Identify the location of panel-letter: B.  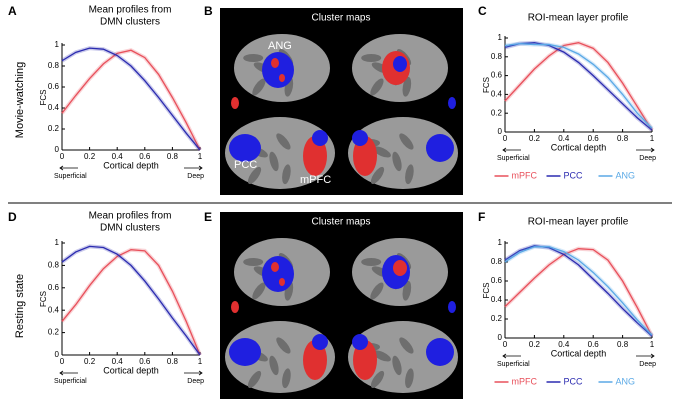
(208, 11).